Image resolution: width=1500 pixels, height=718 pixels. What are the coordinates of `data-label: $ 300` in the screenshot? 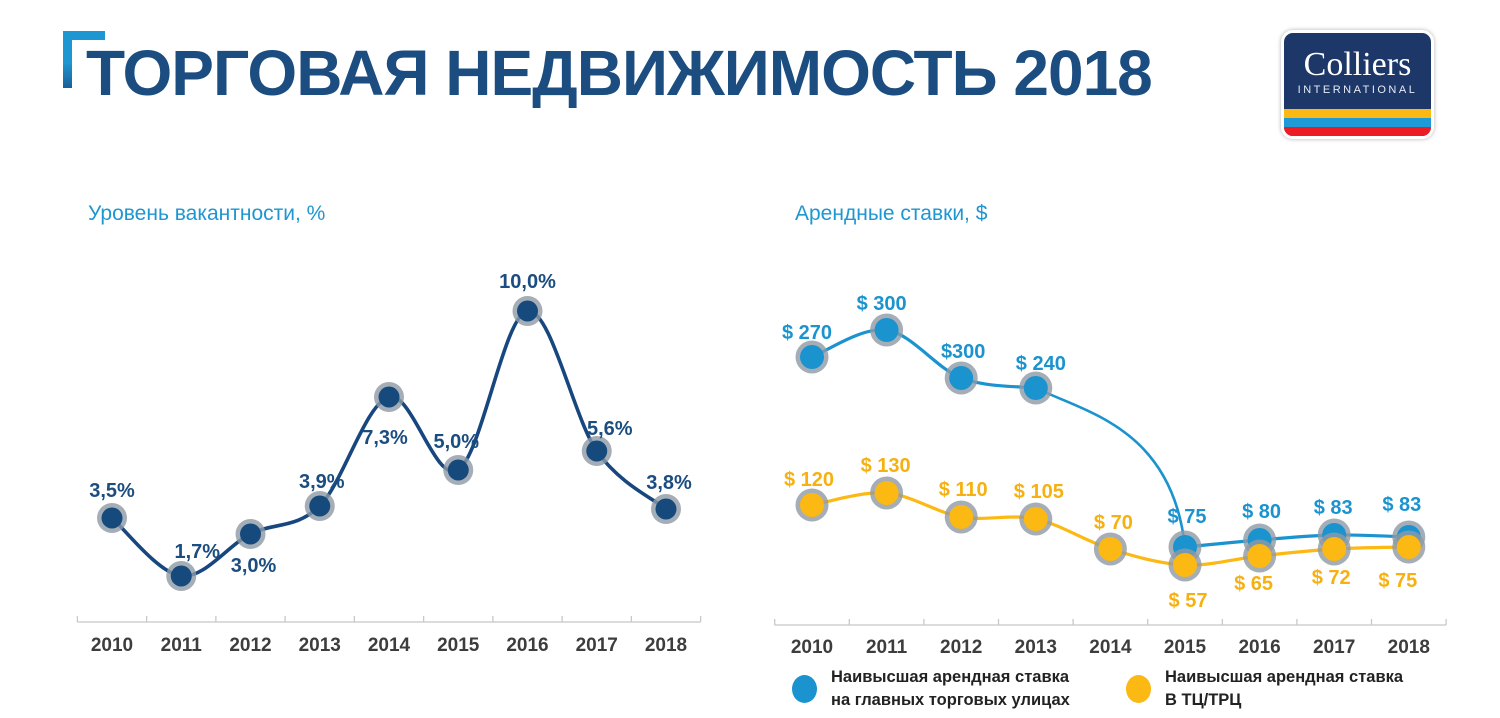 It's located at (882, 304).